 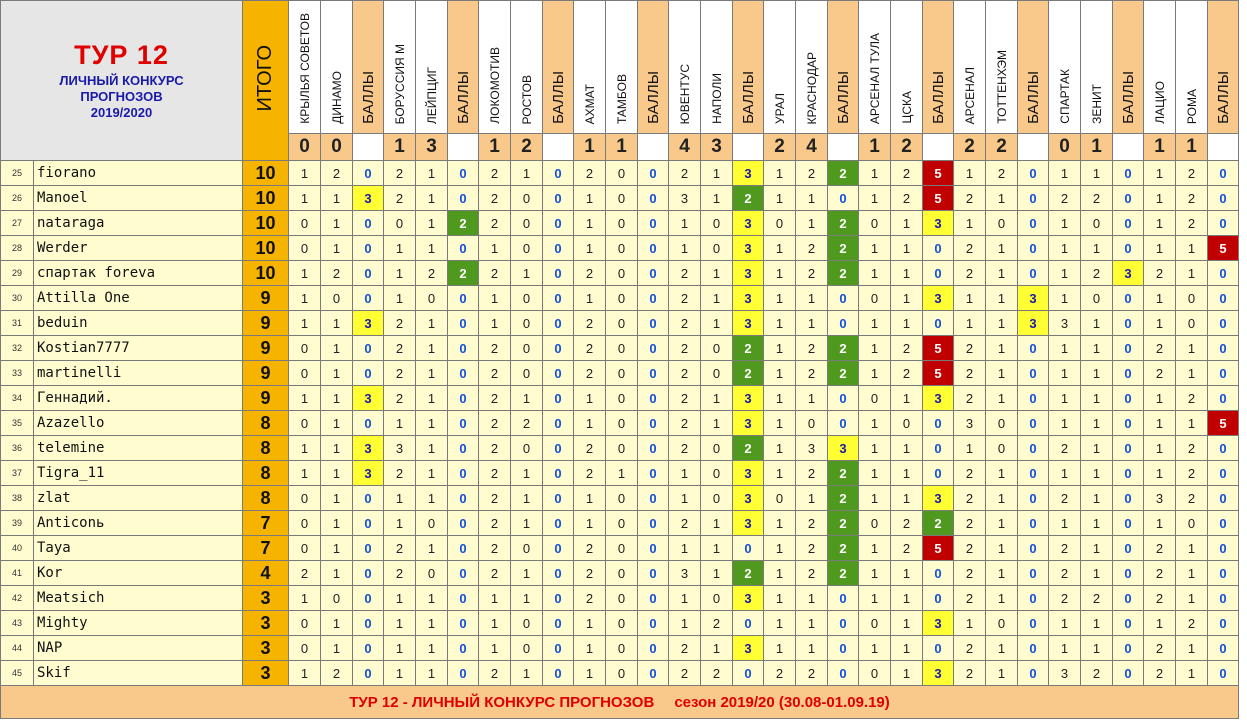 I want to click on total-header: ИТОГО, so click(x=265, y=80).